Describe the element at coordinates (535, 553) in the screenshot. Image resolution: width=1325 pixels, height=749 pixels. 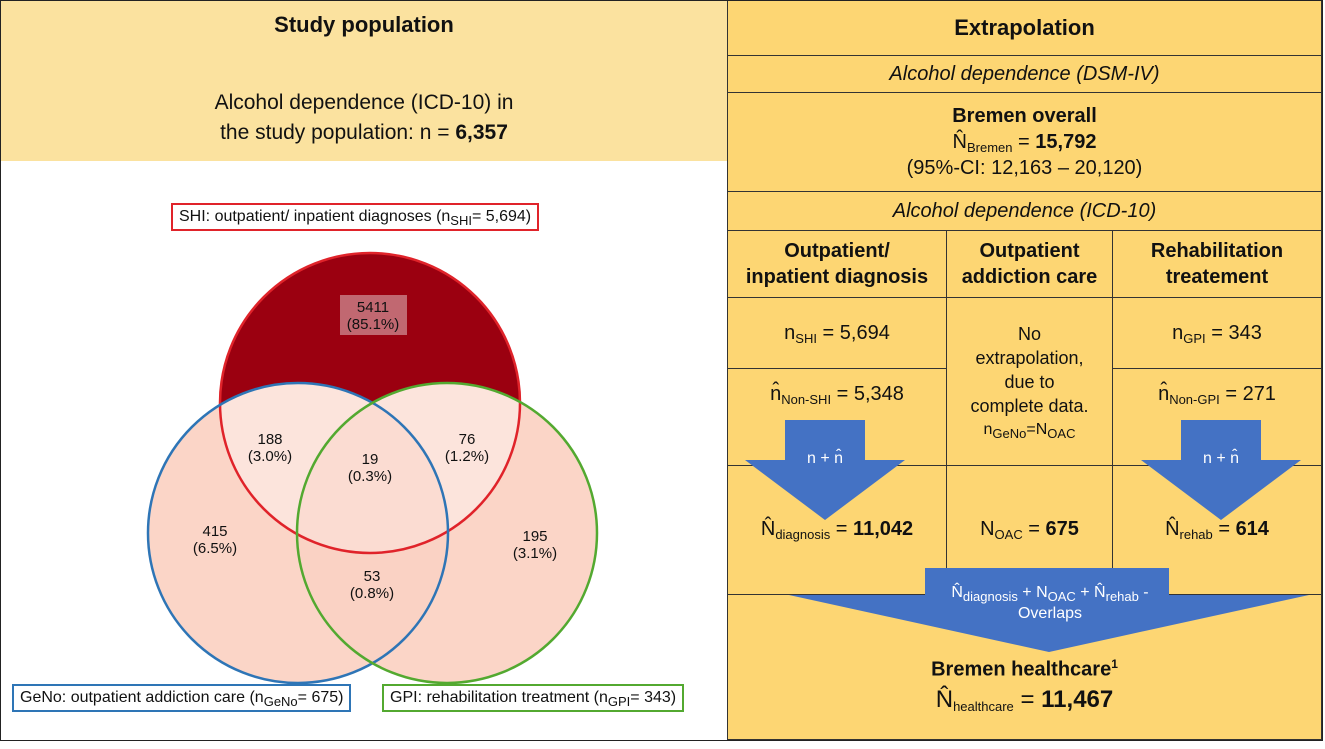
I see `region-percent: (3.1%)` at that location.